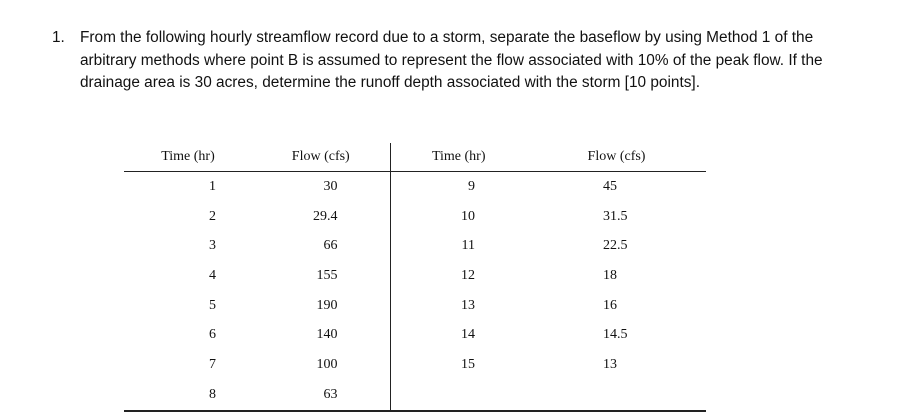 The image size is (898, 412). I want to click on table-row: 2 29.4 10 31.5, so click(415, 216).